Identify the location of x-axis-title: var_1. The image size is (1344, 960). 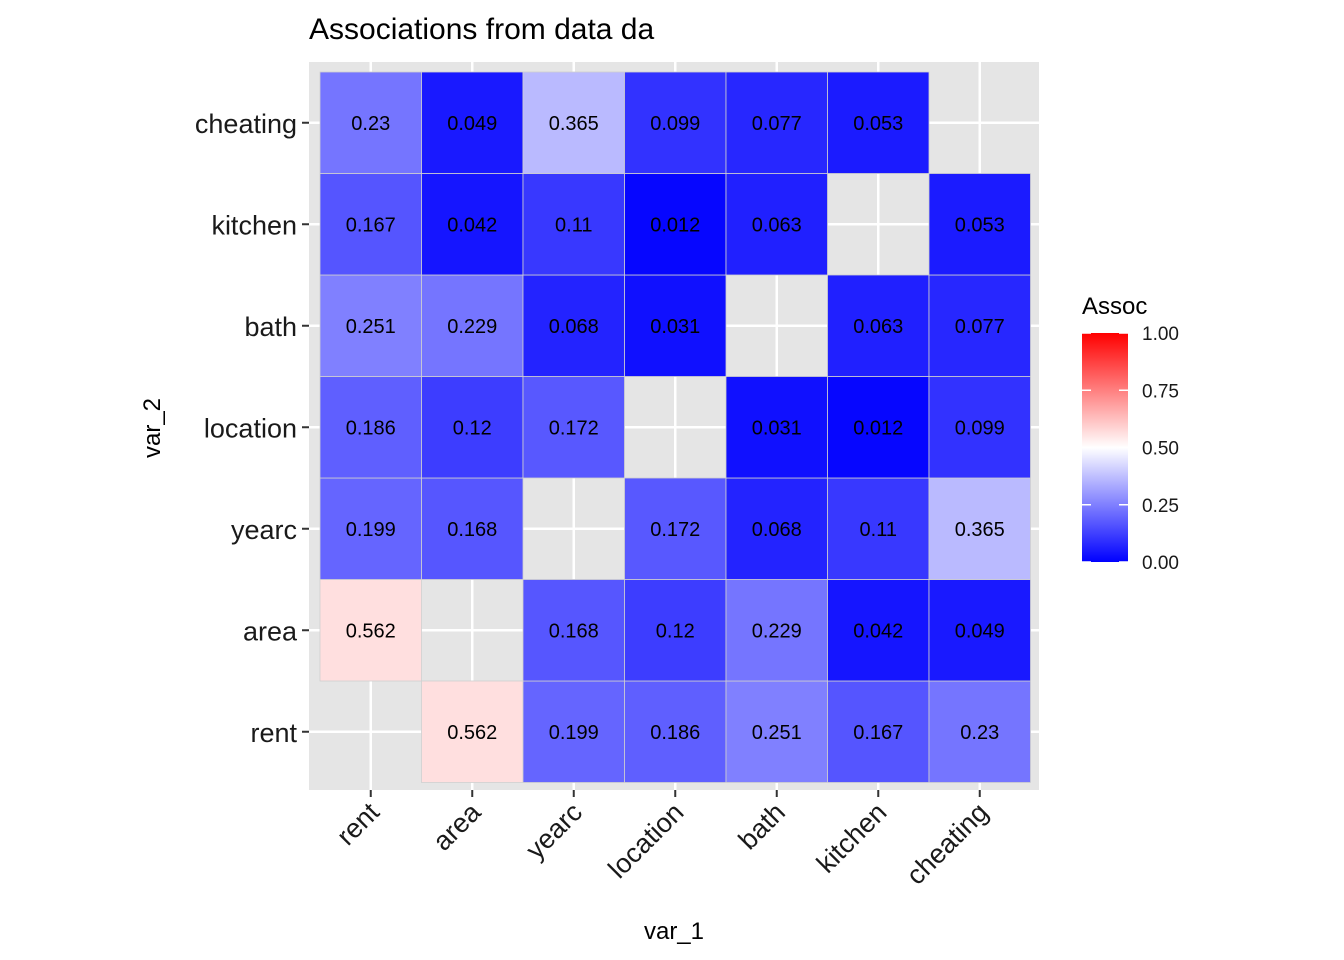
(674, 931).